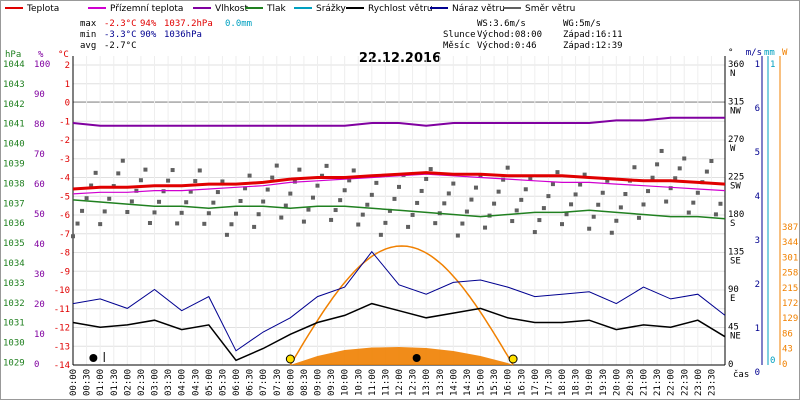 This screenshot has height=400, width=800. Describe the element at coordinates (14, 125) in the screenshot. I see `axis-hpa-tick: 1041` at that location.